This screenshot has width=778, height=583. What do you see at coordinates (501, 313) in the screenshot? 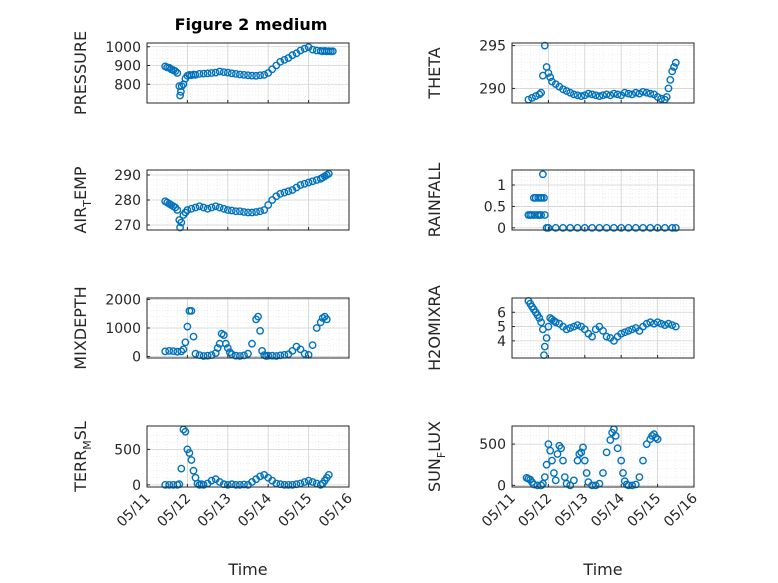
I see `y-tick-label: 6` at bounding box center [501, 313].